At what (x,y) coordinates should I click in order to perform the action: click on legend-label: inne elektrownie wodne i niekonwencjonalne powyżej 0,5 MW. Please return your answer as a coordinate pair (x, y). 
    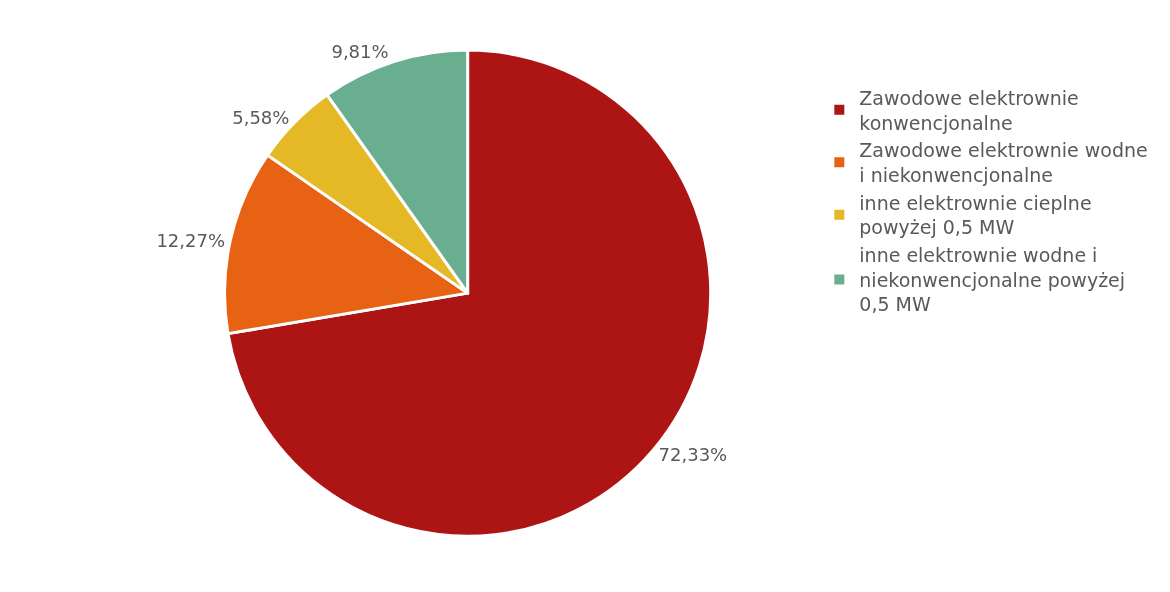
    Looking at the image, I should click on (992, 280).